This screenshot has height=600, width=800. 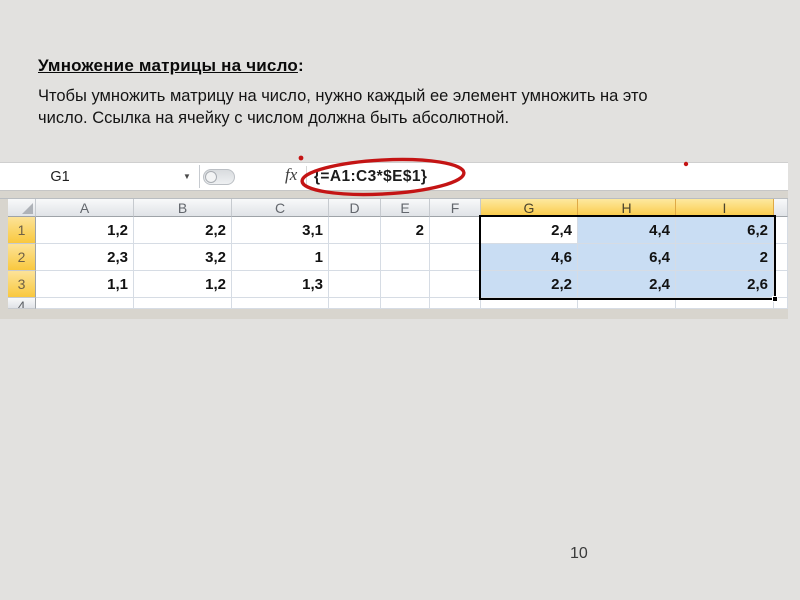 I want to click on cell-C2: 1, so click(x=280, y=257).